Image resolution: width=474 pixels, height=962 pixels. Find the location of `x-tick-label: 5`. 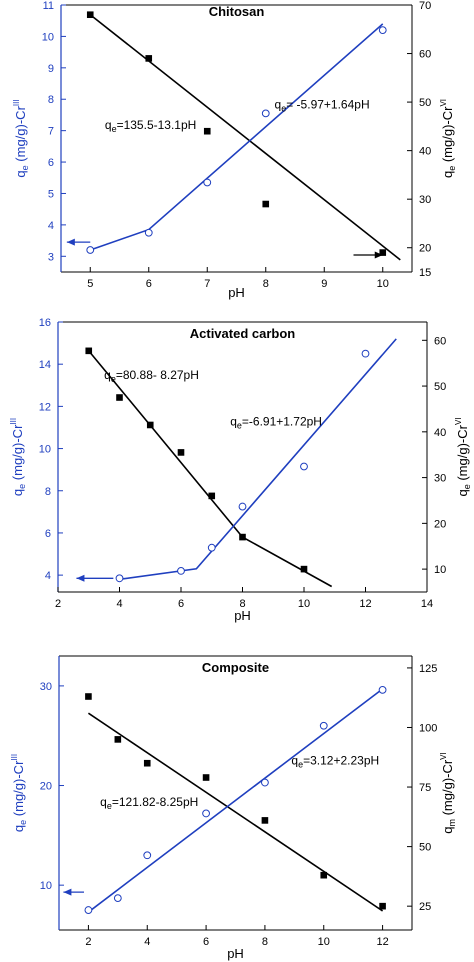

x-tick-label: 5 is located at coordinates (90, 284).